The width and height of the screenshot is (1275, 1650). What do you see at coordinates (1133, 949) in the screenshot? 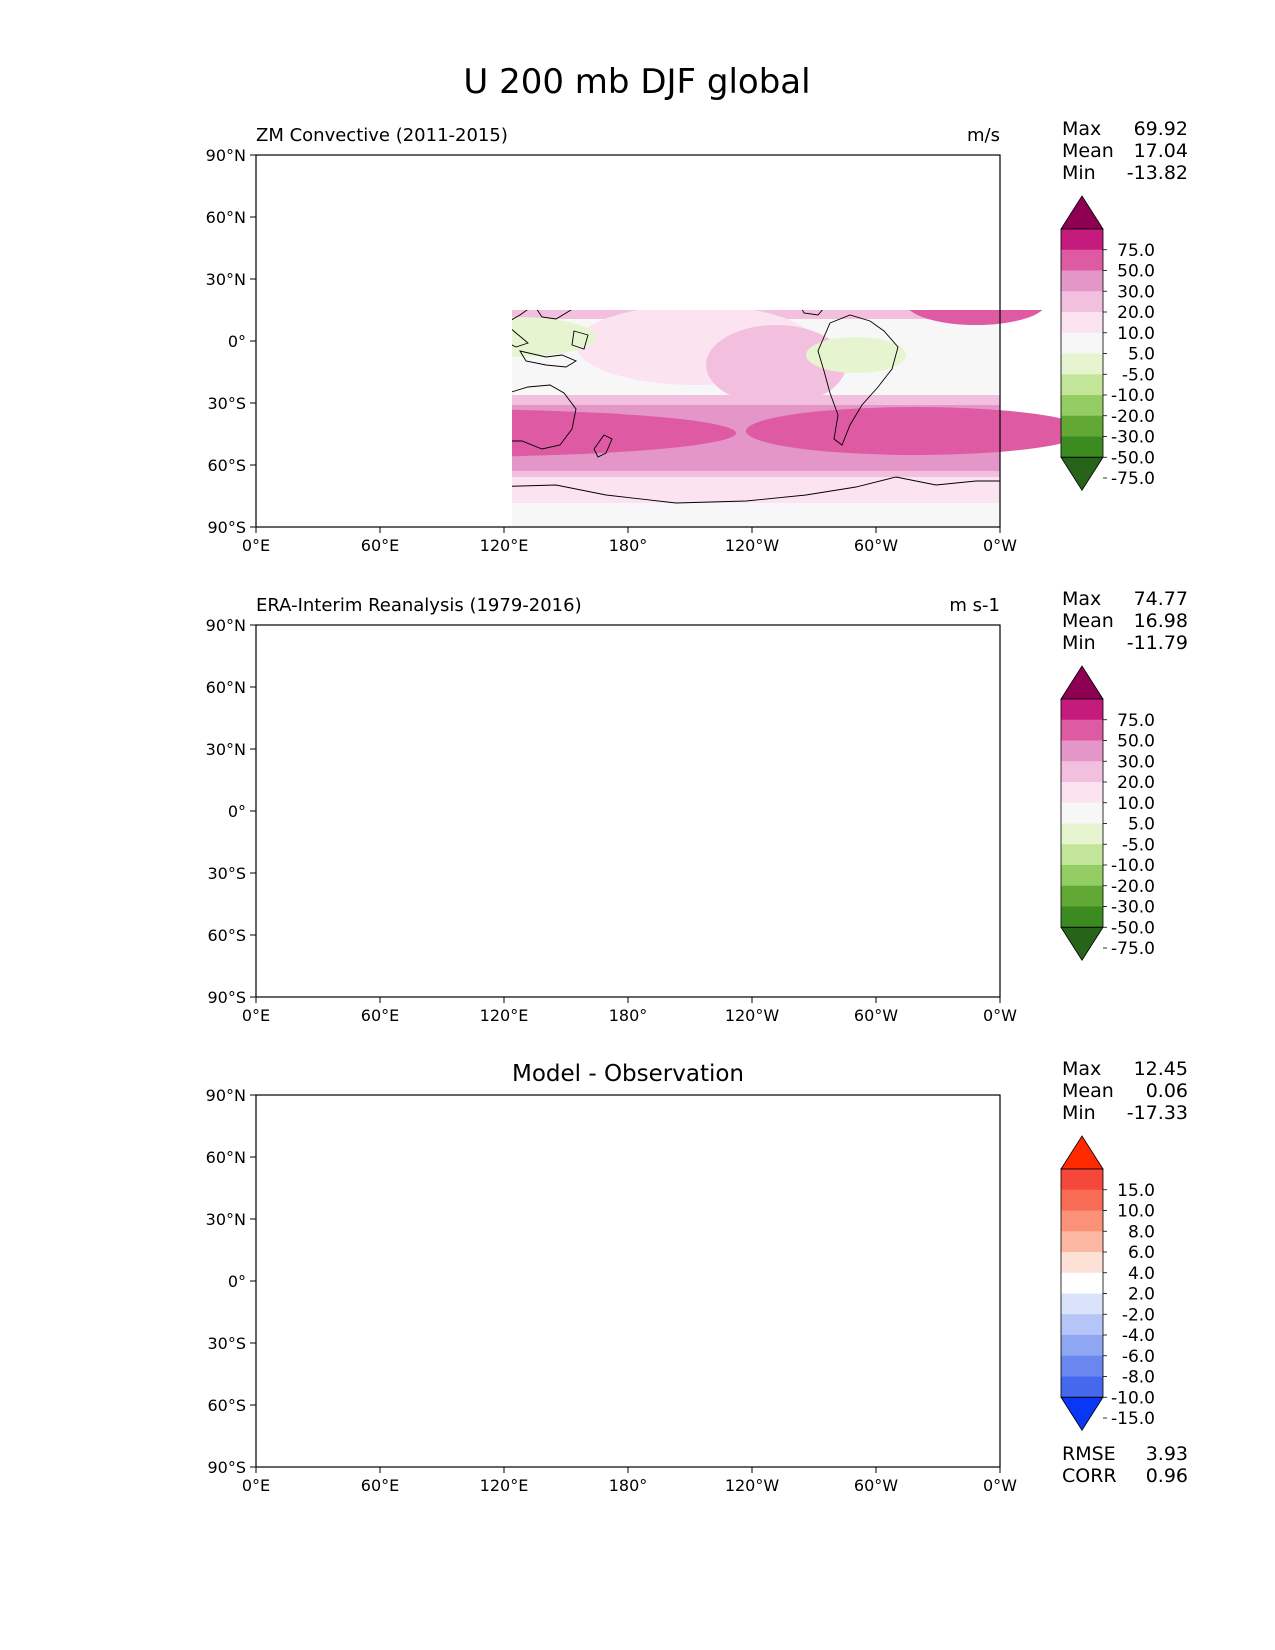
I see `colorbar-label: -75.0` at bounding box center [1133, 949].